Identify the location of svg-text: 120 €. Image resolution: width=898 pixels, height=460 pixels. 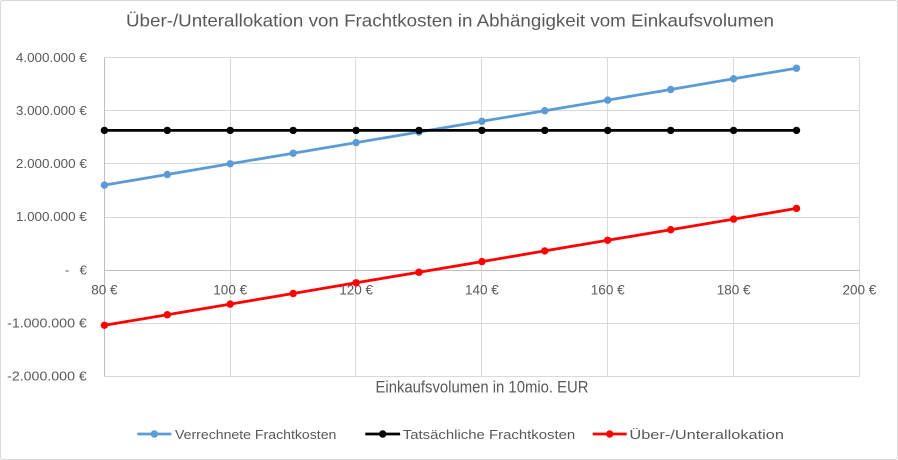
(356, 289).